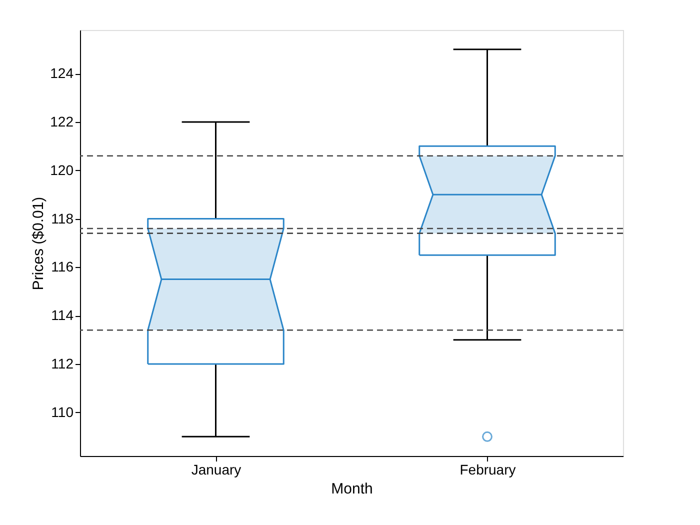 Image resolution: width=700 pixels, height=525 pixels. I want to click on y-tick-label: 114, so click(62, 315).